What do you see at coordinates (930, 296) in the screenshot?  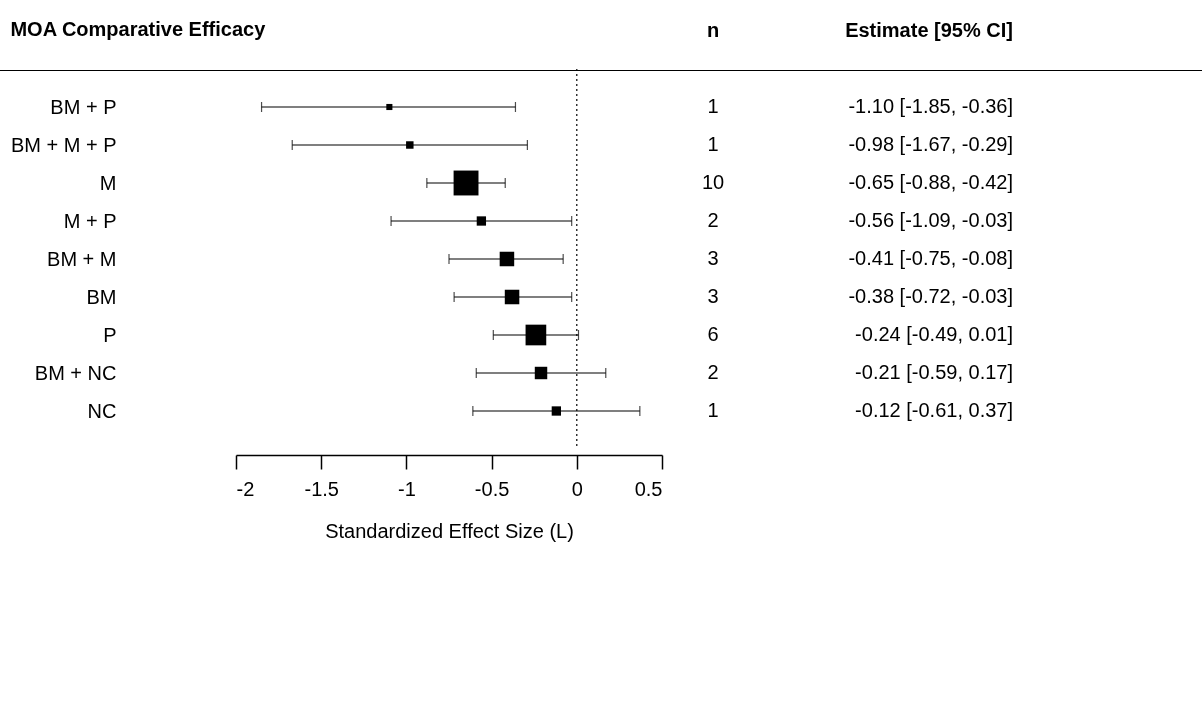 I see `data-label: -0.38 [-0.72, -0.03]` at bounding box center [930, 296].